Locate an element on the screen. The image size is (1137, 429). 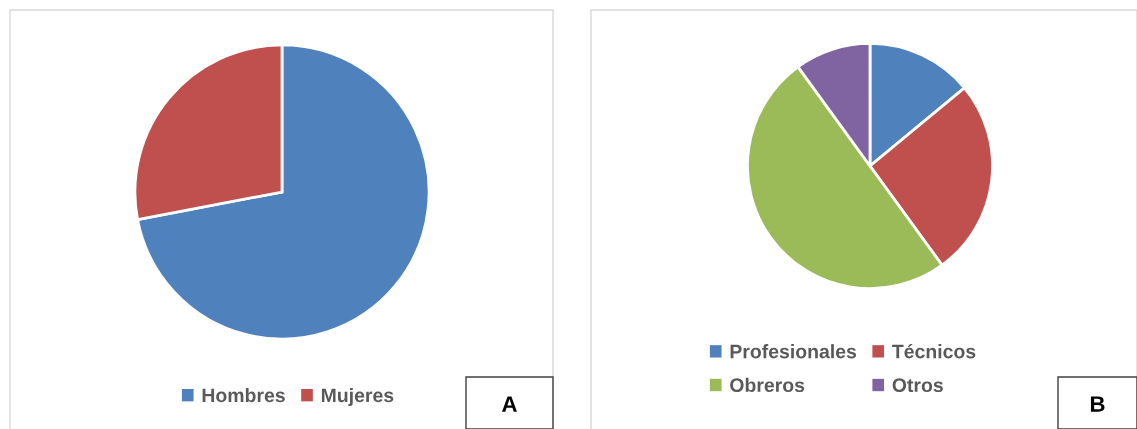
legend-label: Otros is located at coordinates (917, 385).